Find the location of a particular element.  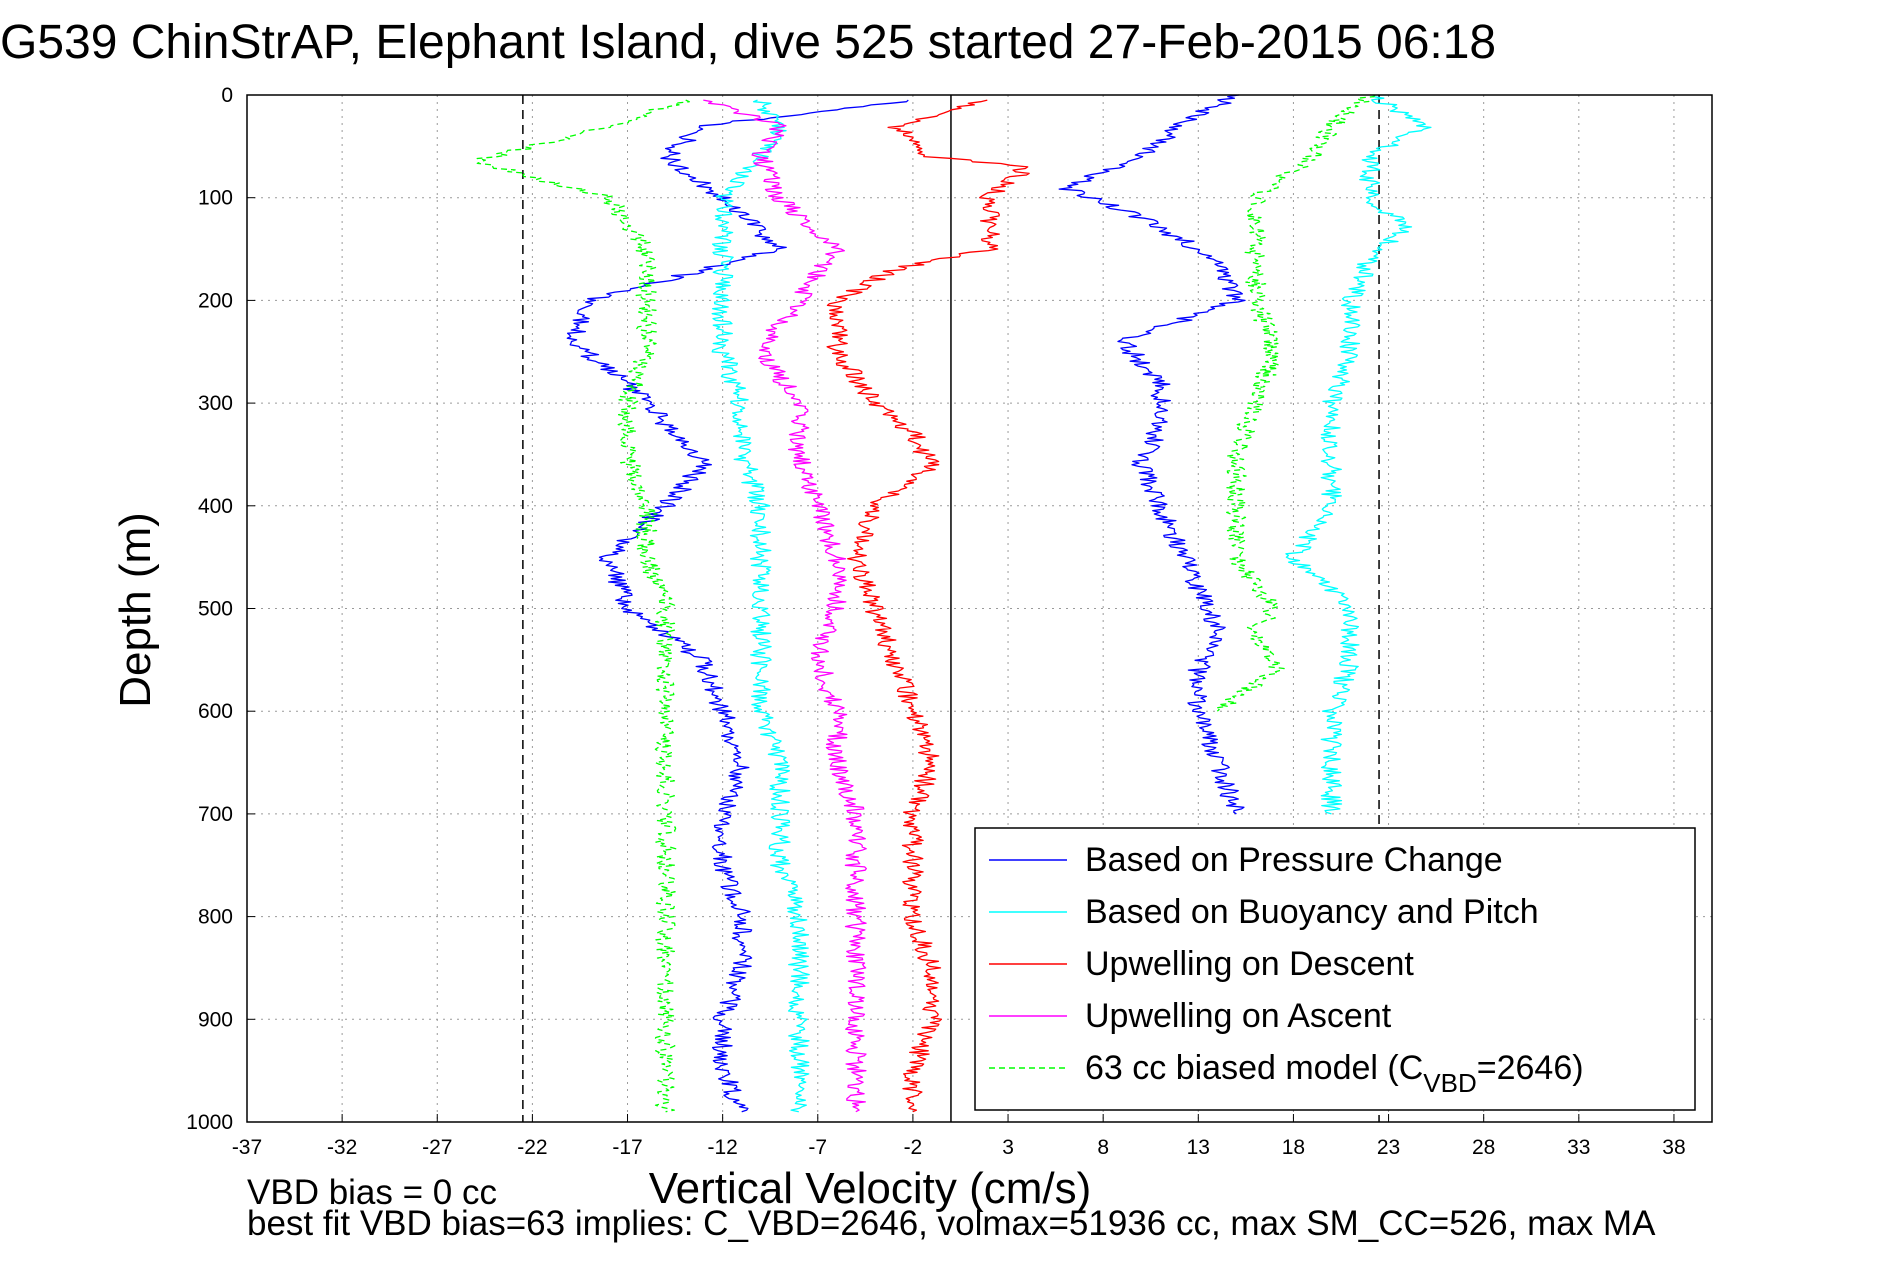

x-tick-label: 38 is located at coordinates (1673, 1147).